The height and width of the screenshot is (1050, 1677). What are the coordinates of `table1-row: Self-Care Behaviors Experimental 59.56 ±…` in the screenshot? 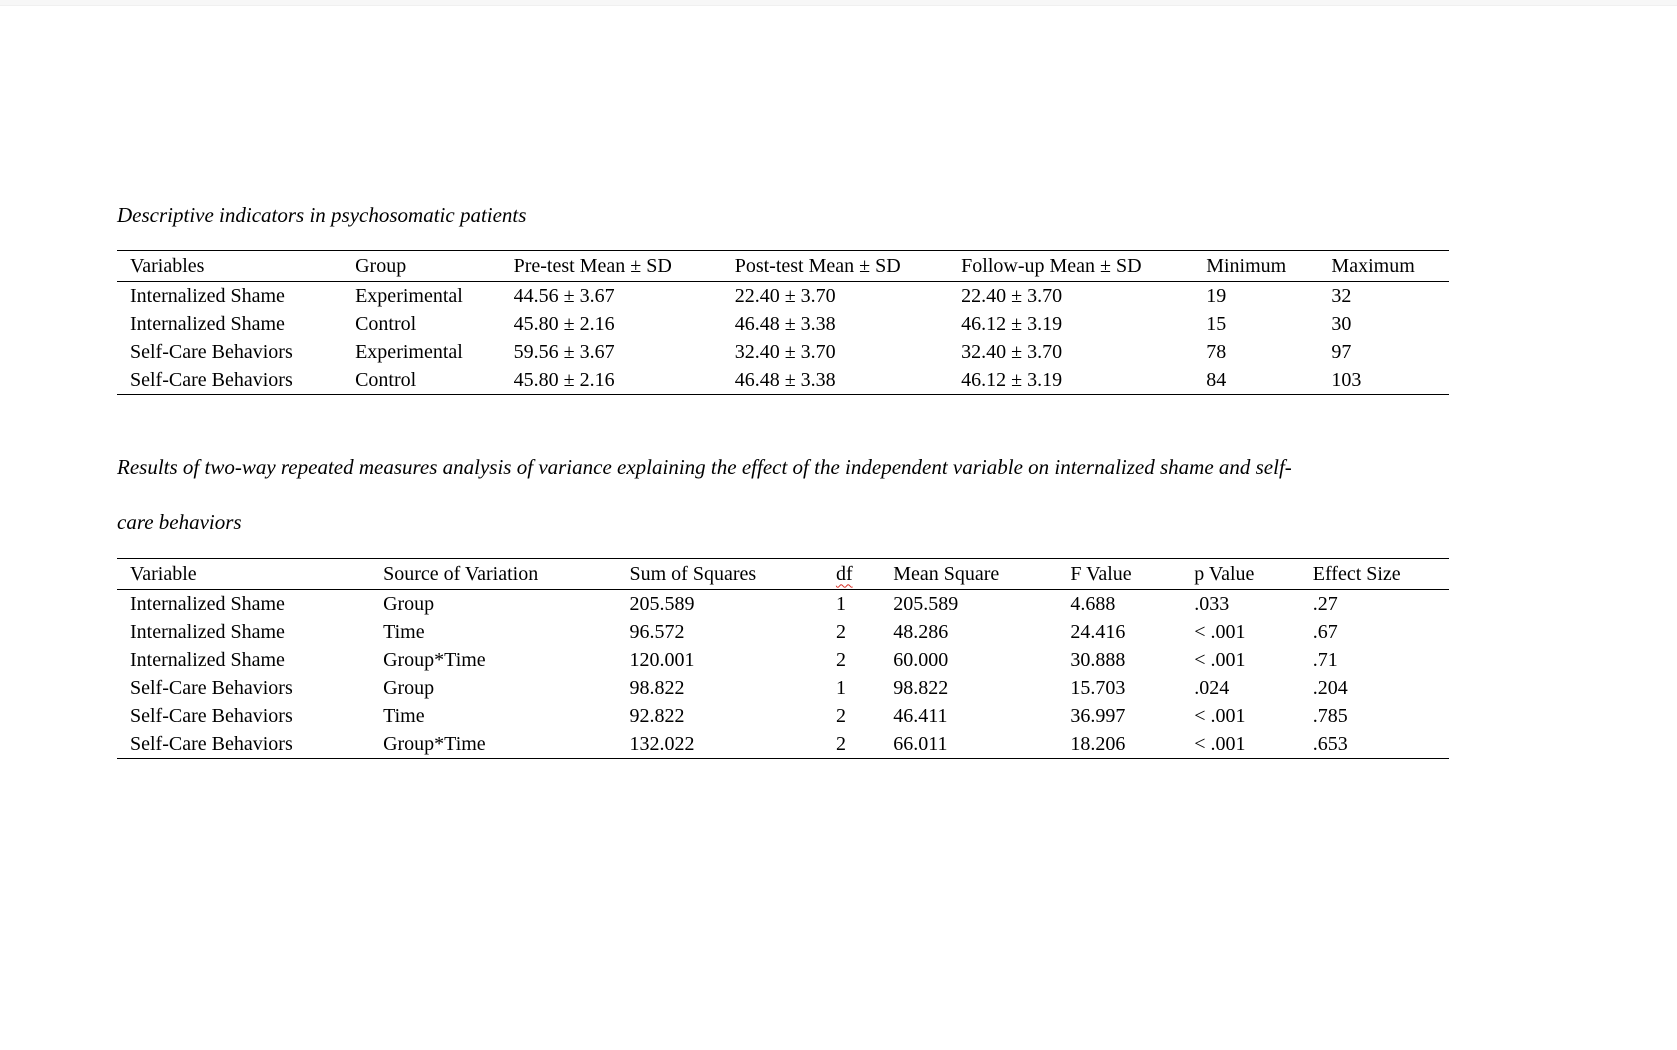 It's located at (783, 352).